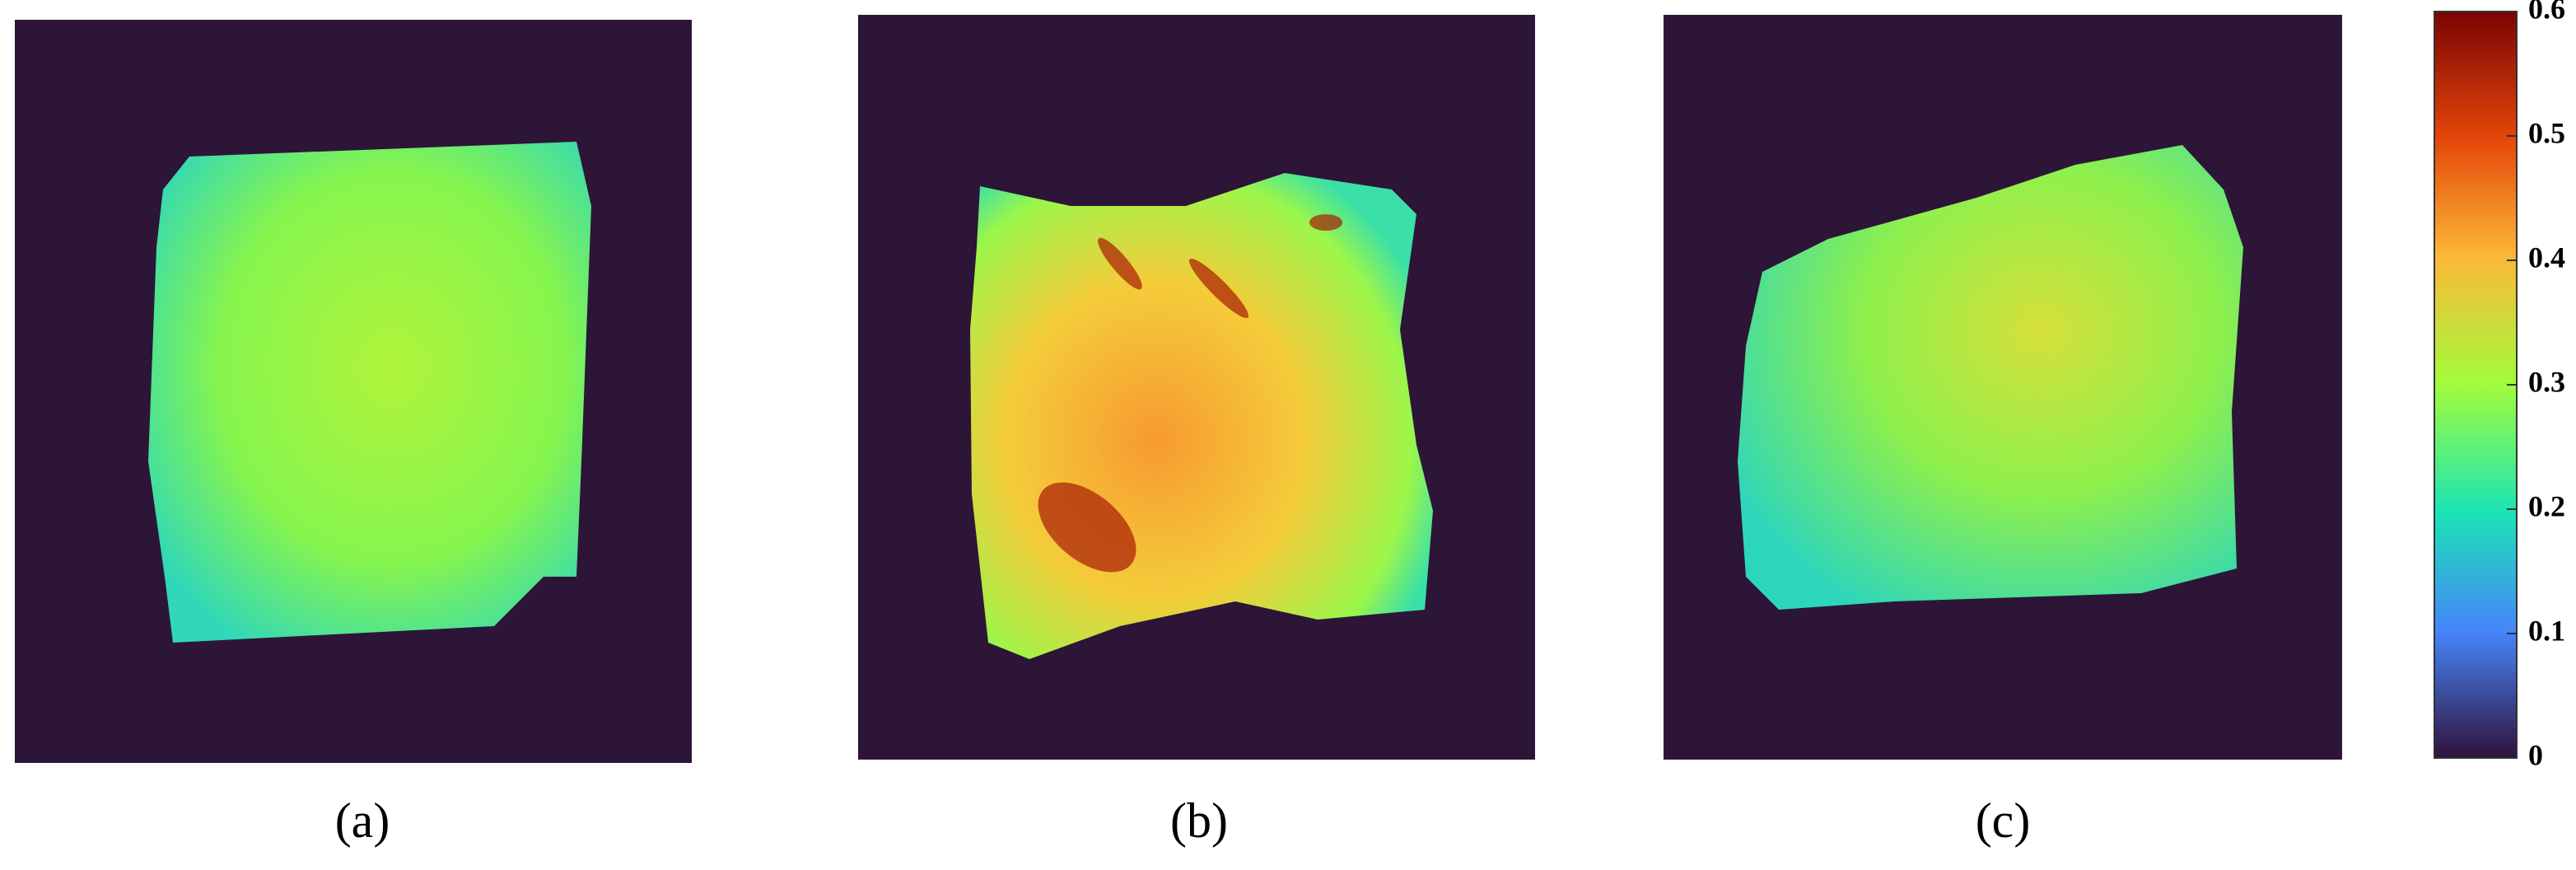 Image resolution: width=2576 pixels, height=870 pixels. What do you see at coordinates (1199, 820) in the screenshot?
I see `panel-label: (b)` at bounding box center [1199, 820].